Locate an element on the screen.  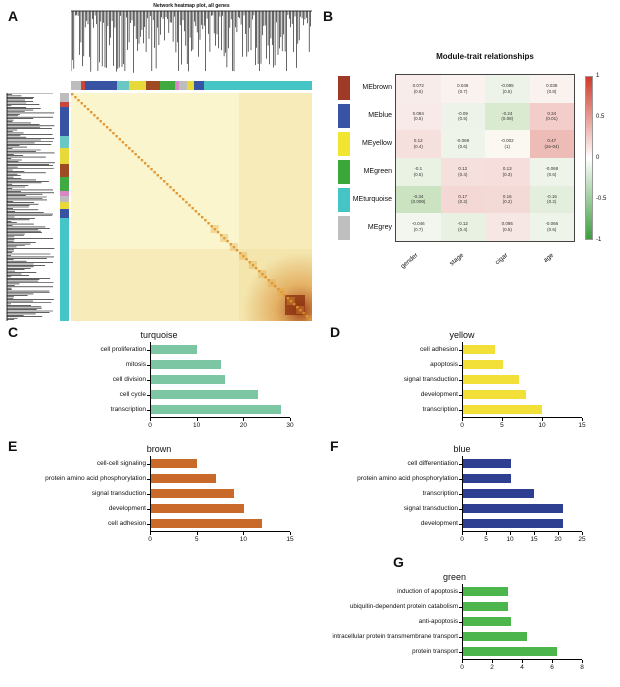
axis-tick-label: 25 is located at coordinates (582, 539).